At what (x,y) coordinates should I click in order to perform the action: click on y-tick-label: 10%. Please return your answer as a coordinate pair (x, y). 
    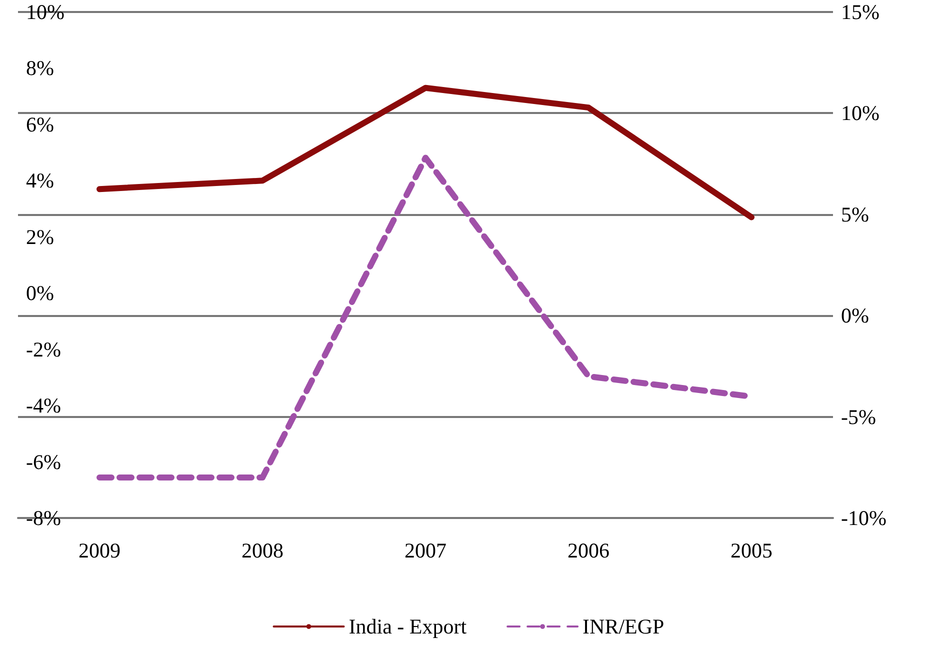
    Looking at the image, I should click on (45, 12).